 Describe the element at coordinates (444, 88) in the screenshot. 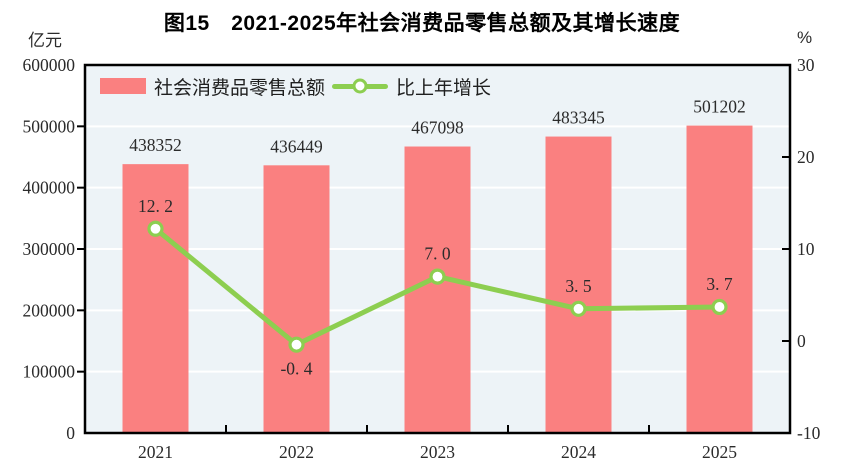

I see `legend-line-label: 比上年增长` at that location.